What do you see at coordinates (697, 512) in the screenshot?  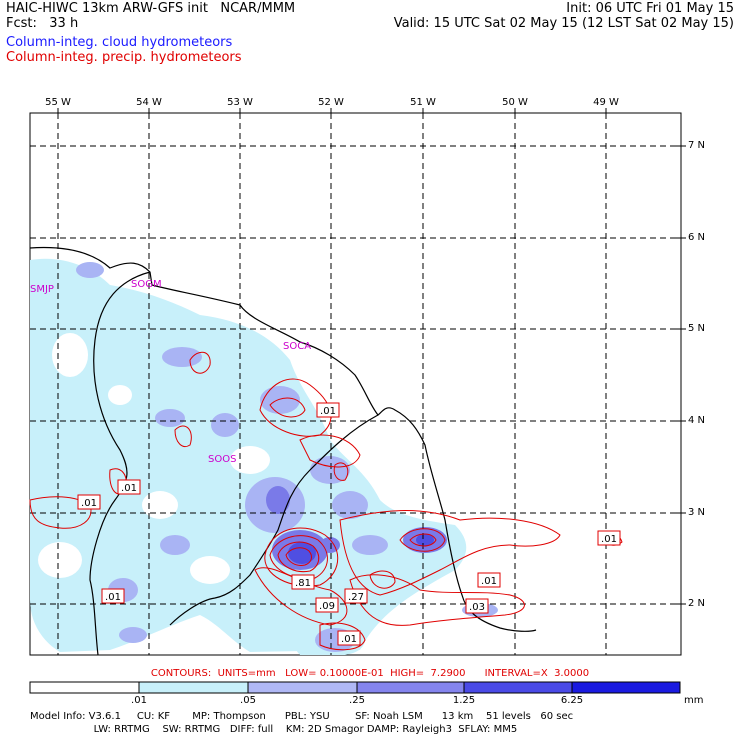 I see `lat-label: 3 N` at bounding box center [697, 512].